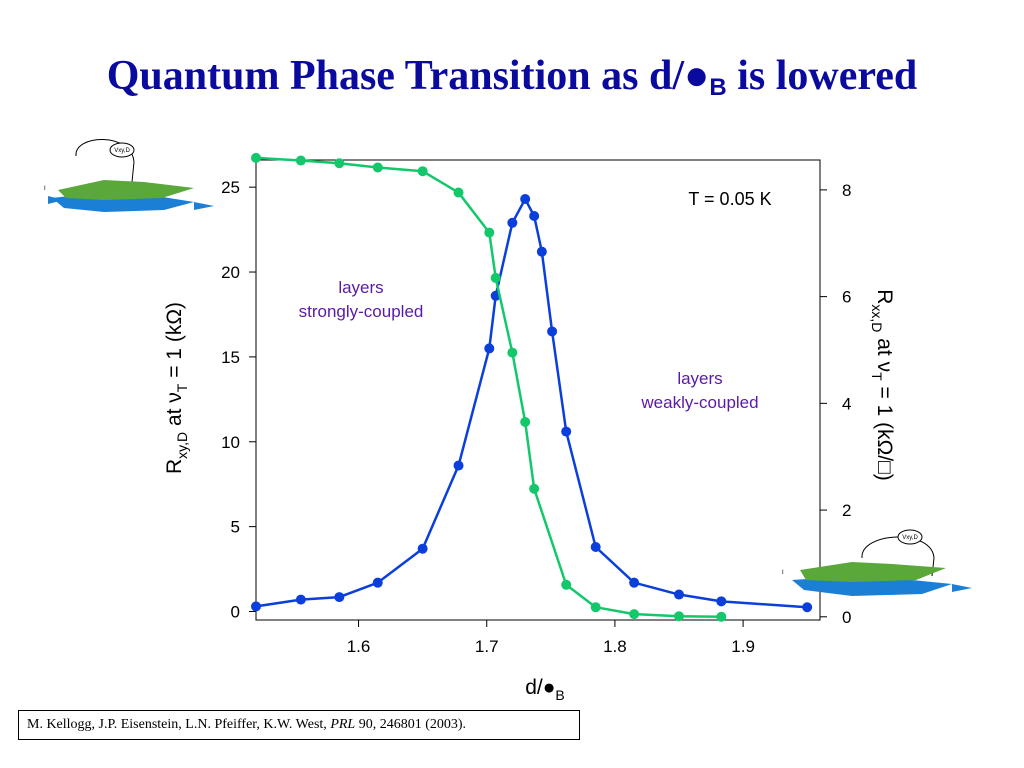  Describe the element at coordinates (411, 724) in the screenshot. I see `citation-rest: 90, 246801 (2003).` at that location.